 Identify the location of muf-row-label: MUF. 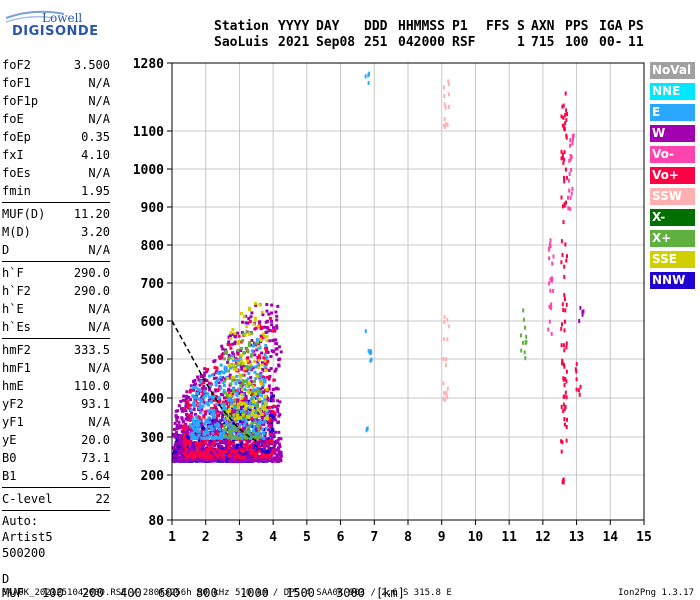
(13, 593).